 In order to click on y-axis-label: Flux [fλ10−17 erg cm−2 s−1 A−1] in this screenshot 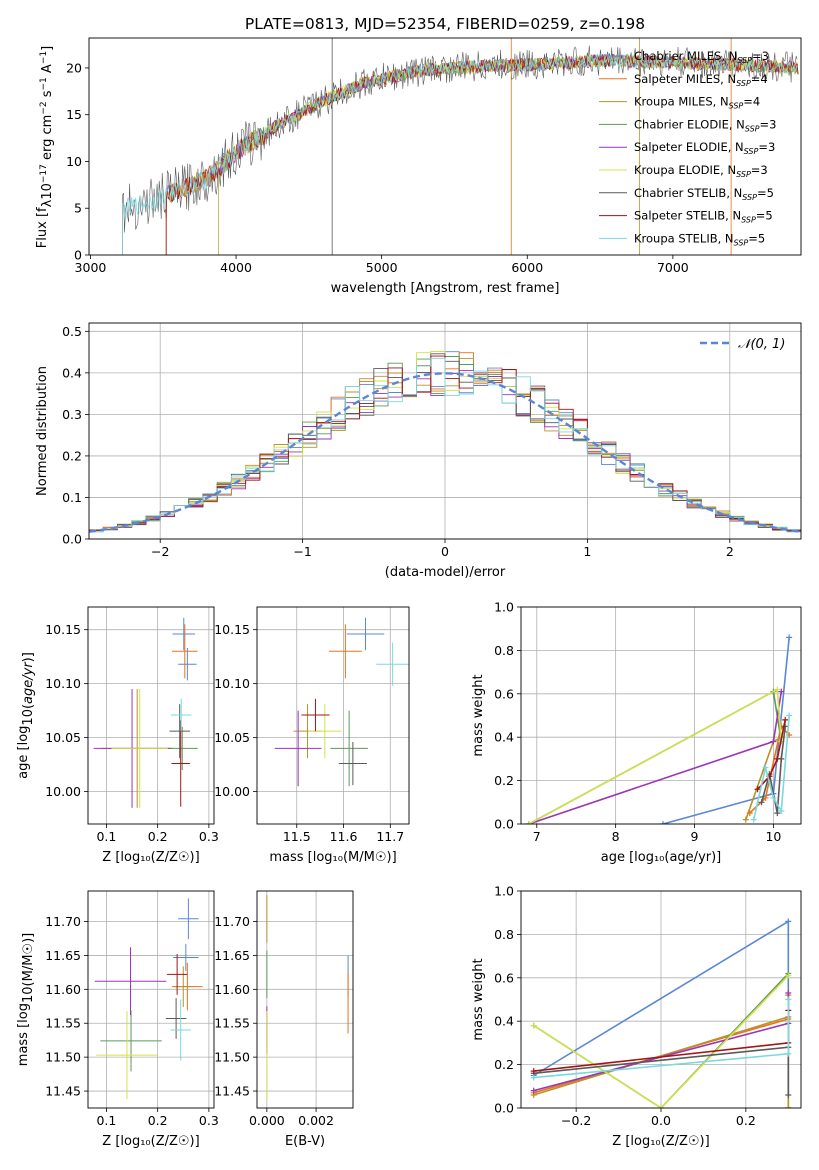, I will do `click(45, 147)`.